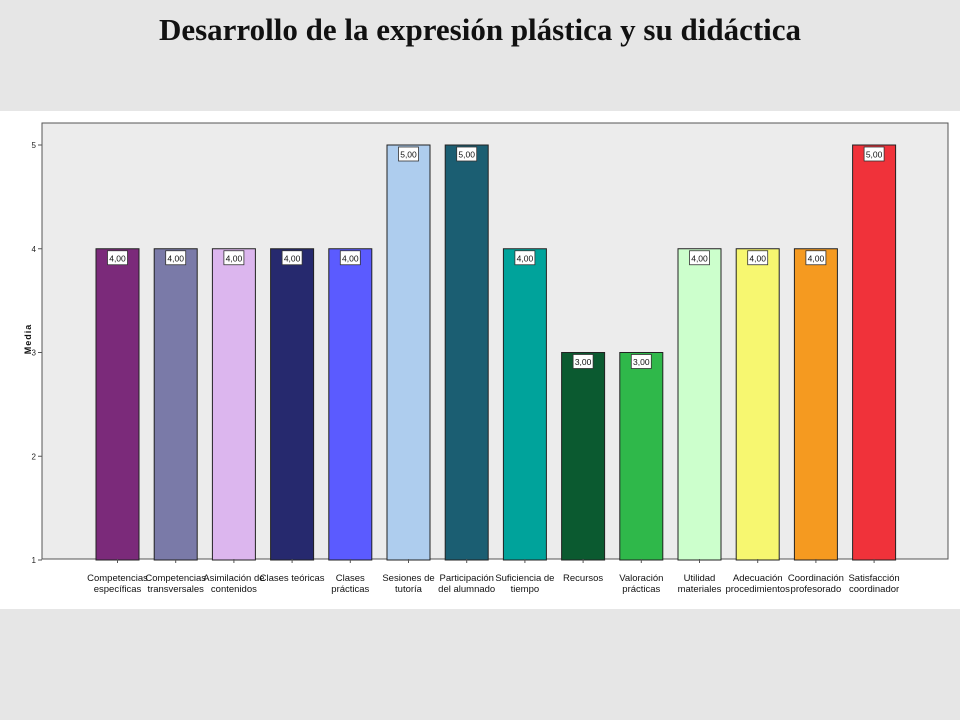  What do you see at coordinates (641, 578) in the screenshot?
I see `category-label: Valoración` at bounding box center [641, 578].